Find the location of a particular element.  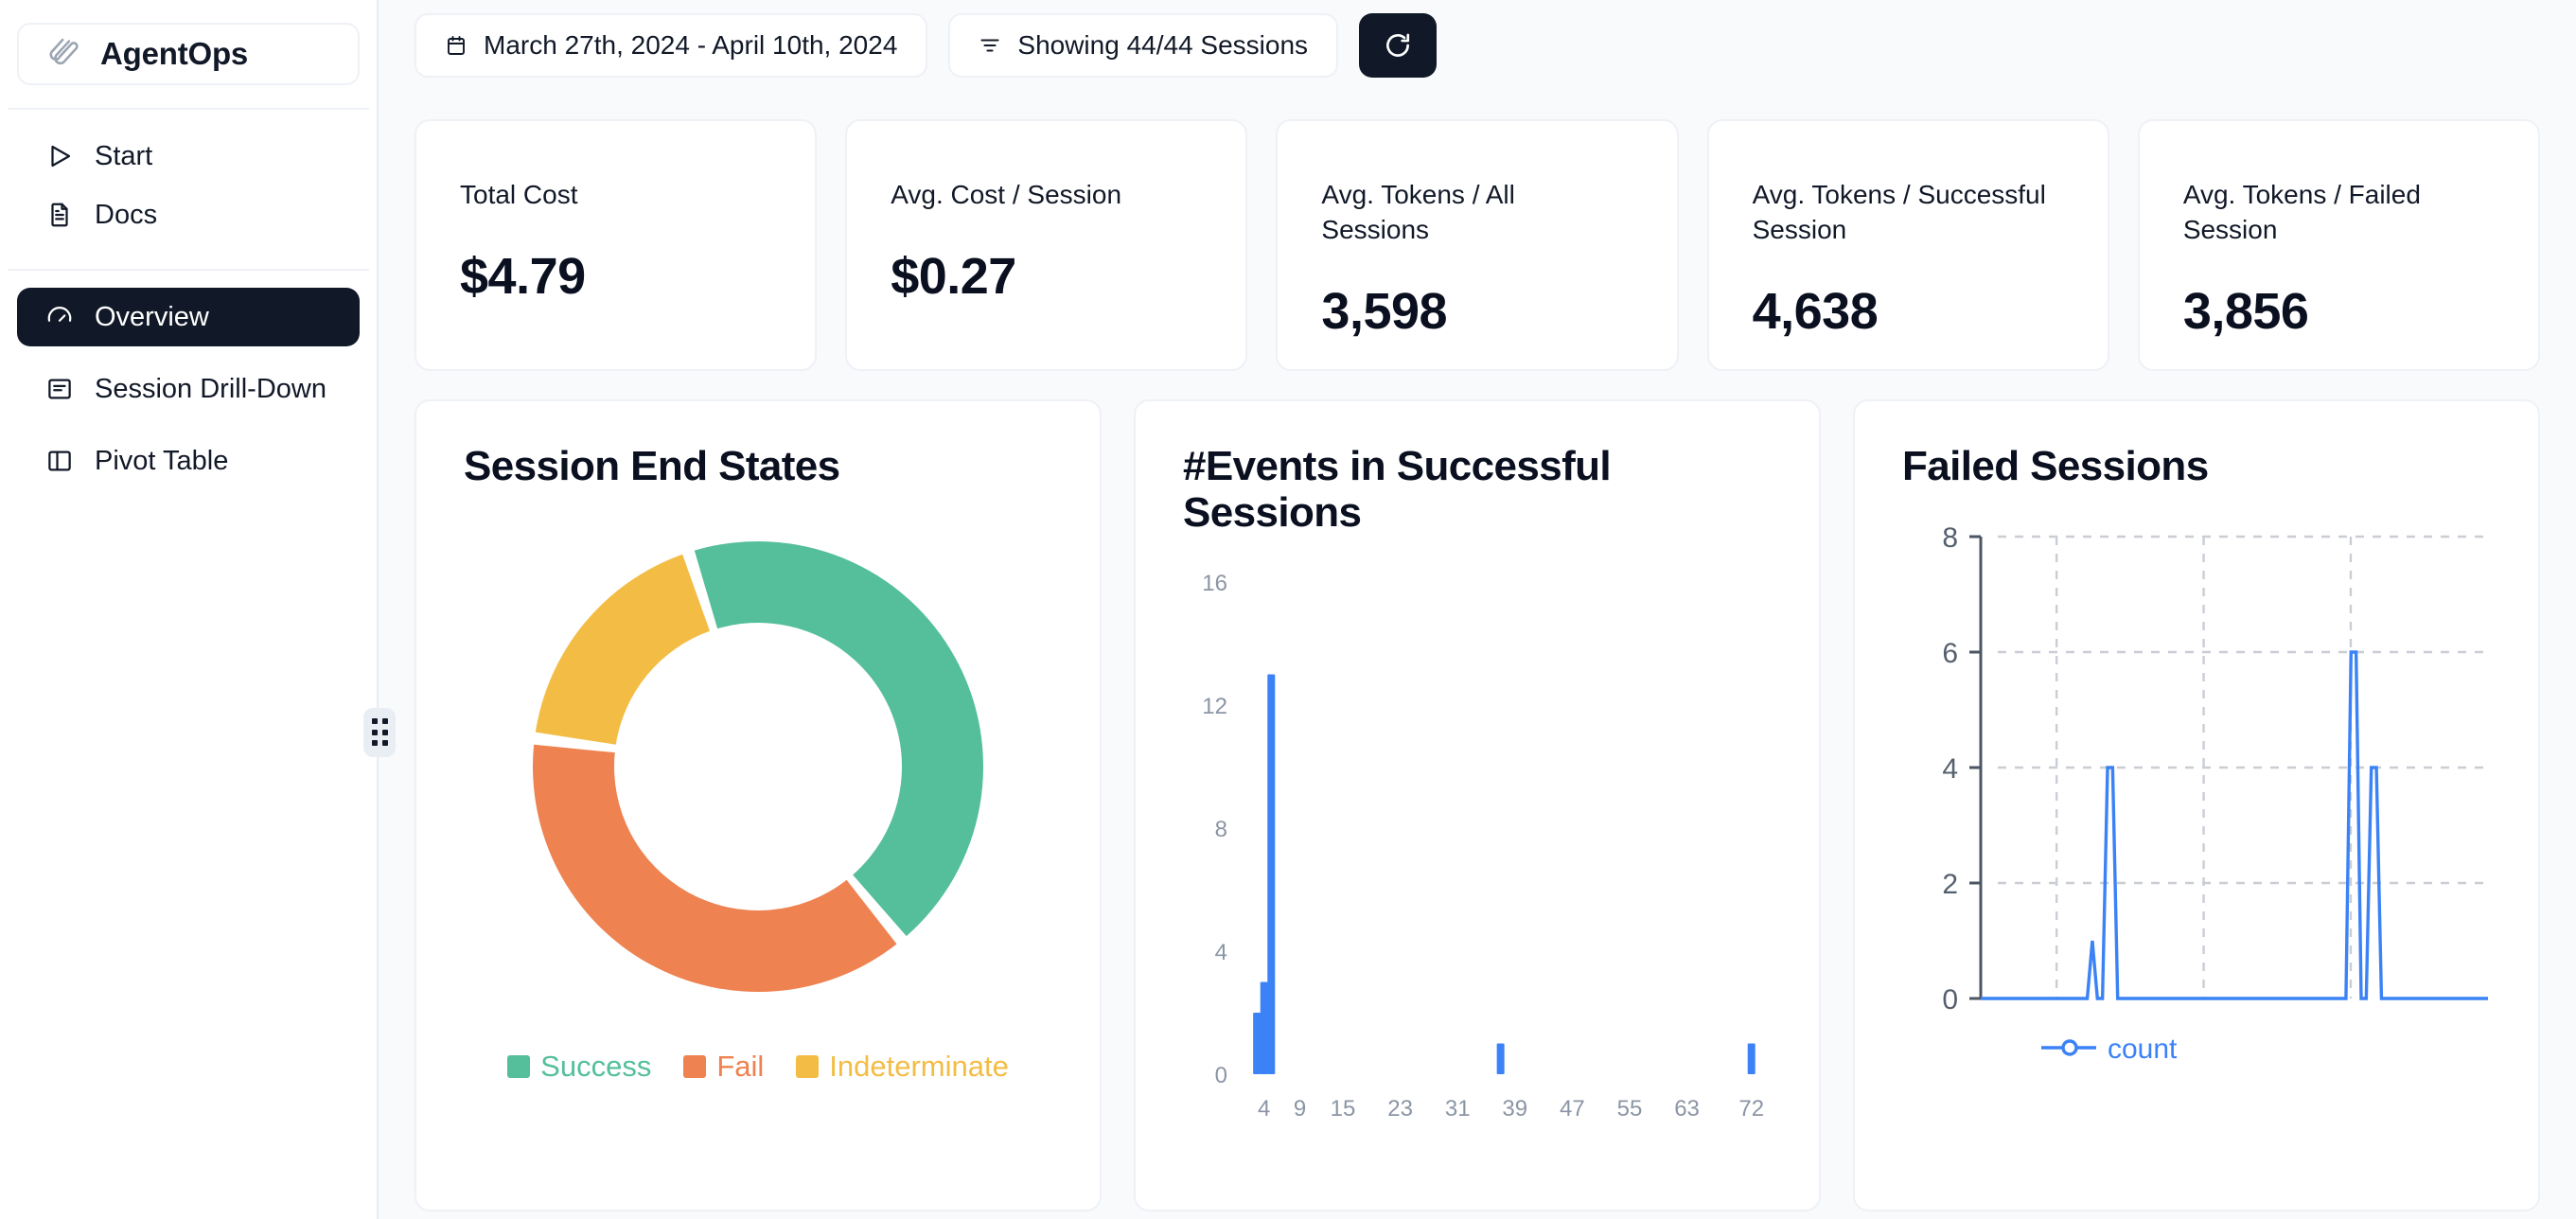

session-end-states-donut is located at coordinates (758, 771).